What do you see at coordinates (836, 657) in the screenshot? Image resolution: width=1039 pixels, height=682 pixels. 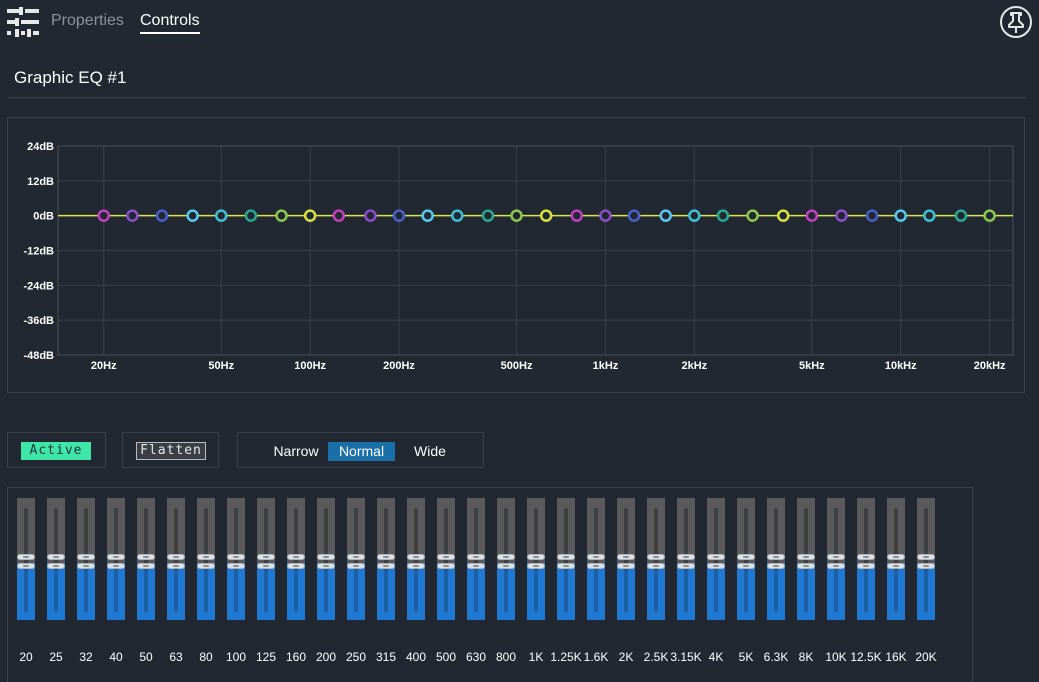 I see `band-frequency-label: 10K` at bounding box center [836, 657].